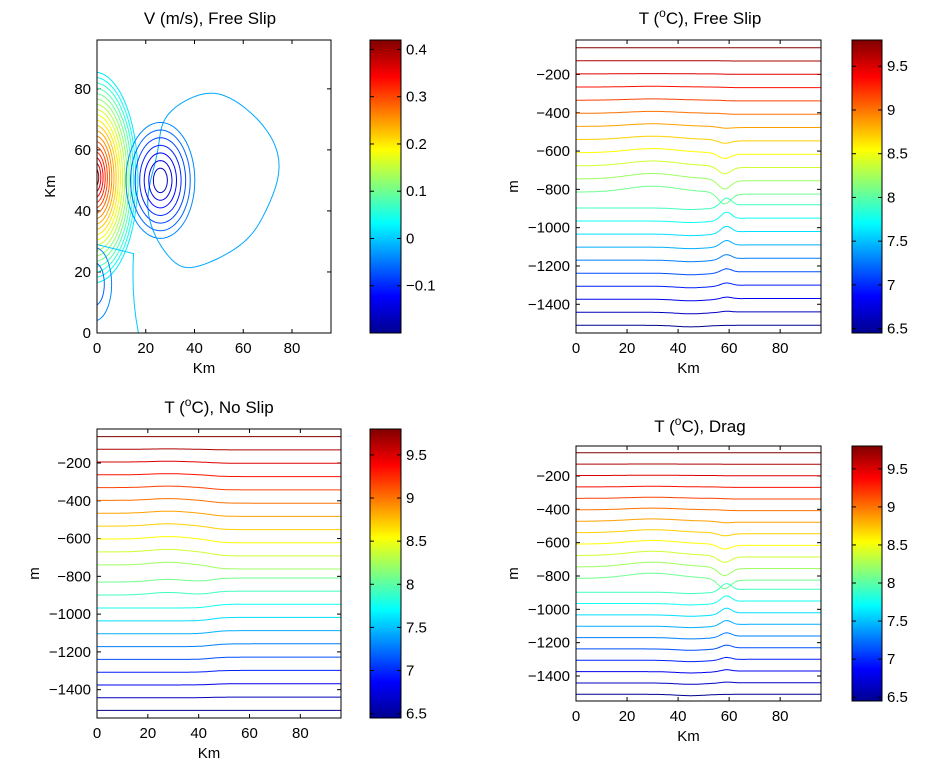 The height and width of the screenshot is (769, 928). I want to click on title-superscript: o, so click(188, 402).